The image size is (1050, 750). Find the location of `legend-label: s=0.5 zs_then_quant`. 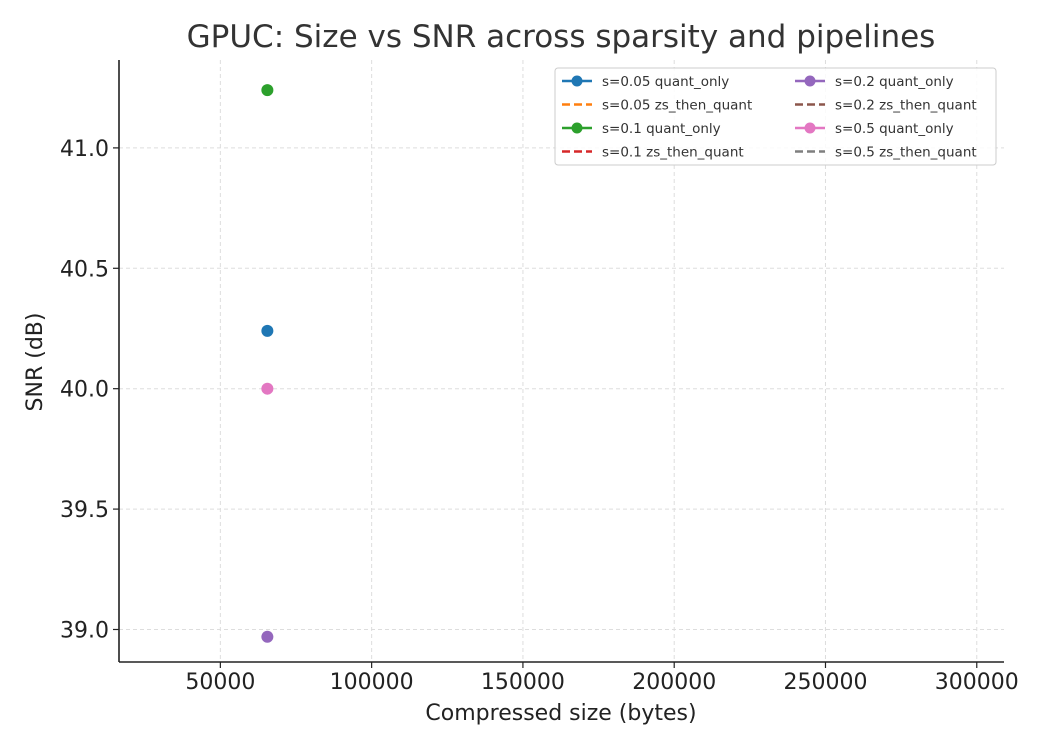

legend-label: s=0.5 zs_then_quant is located at coordinates (906, 153).